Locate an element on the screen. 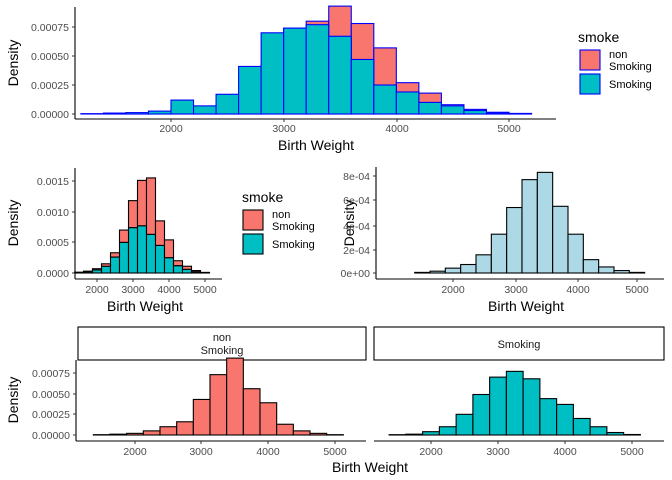 This screenshot has width=672, height=480. facet-strip-label: Smoking is located at coordinates (519, 345).